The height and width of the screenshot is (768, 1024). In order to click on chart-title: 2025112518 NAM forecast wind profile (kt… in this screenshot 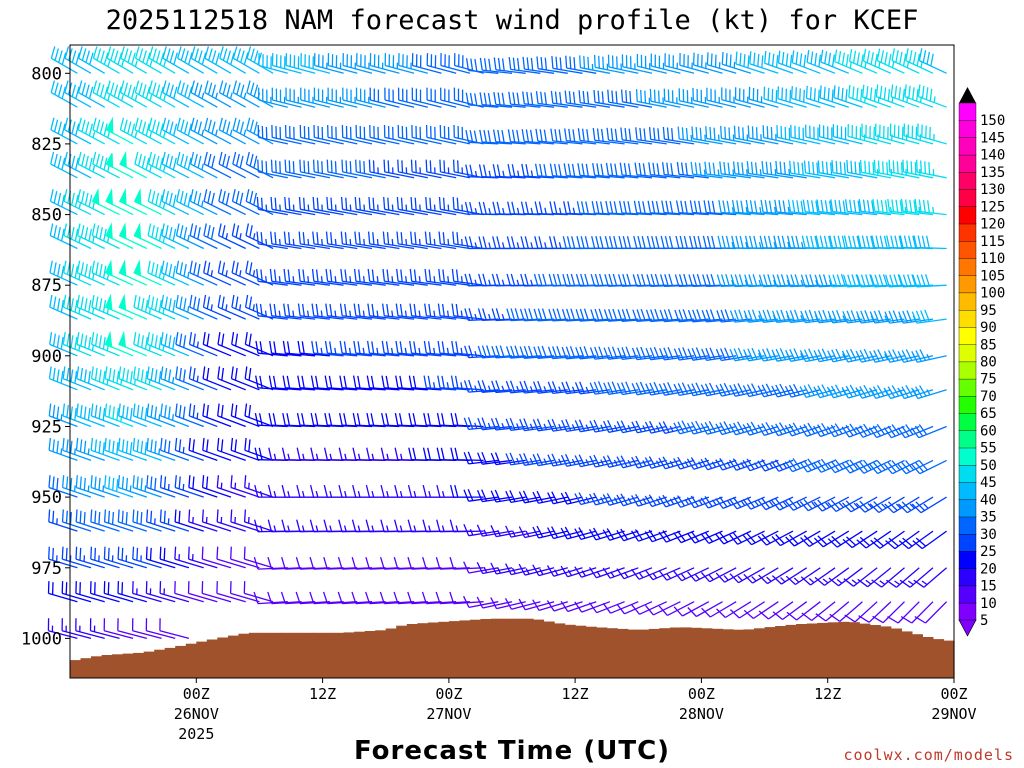, I will do `click(512, 20)`.